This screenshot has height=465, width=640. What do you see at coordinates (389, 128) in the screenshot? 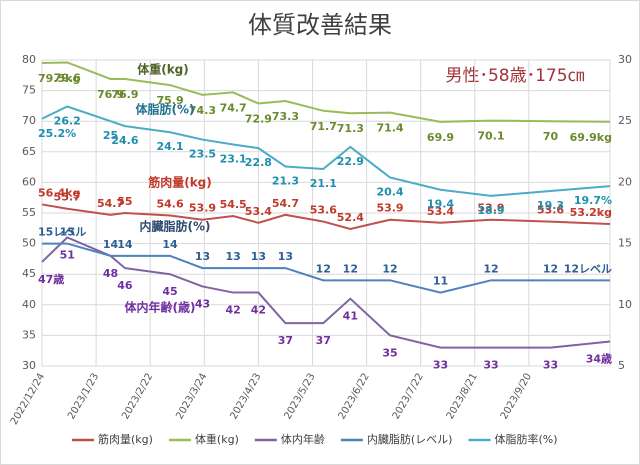
I see `data-label: 71.4` at bounding box center [389, 128].